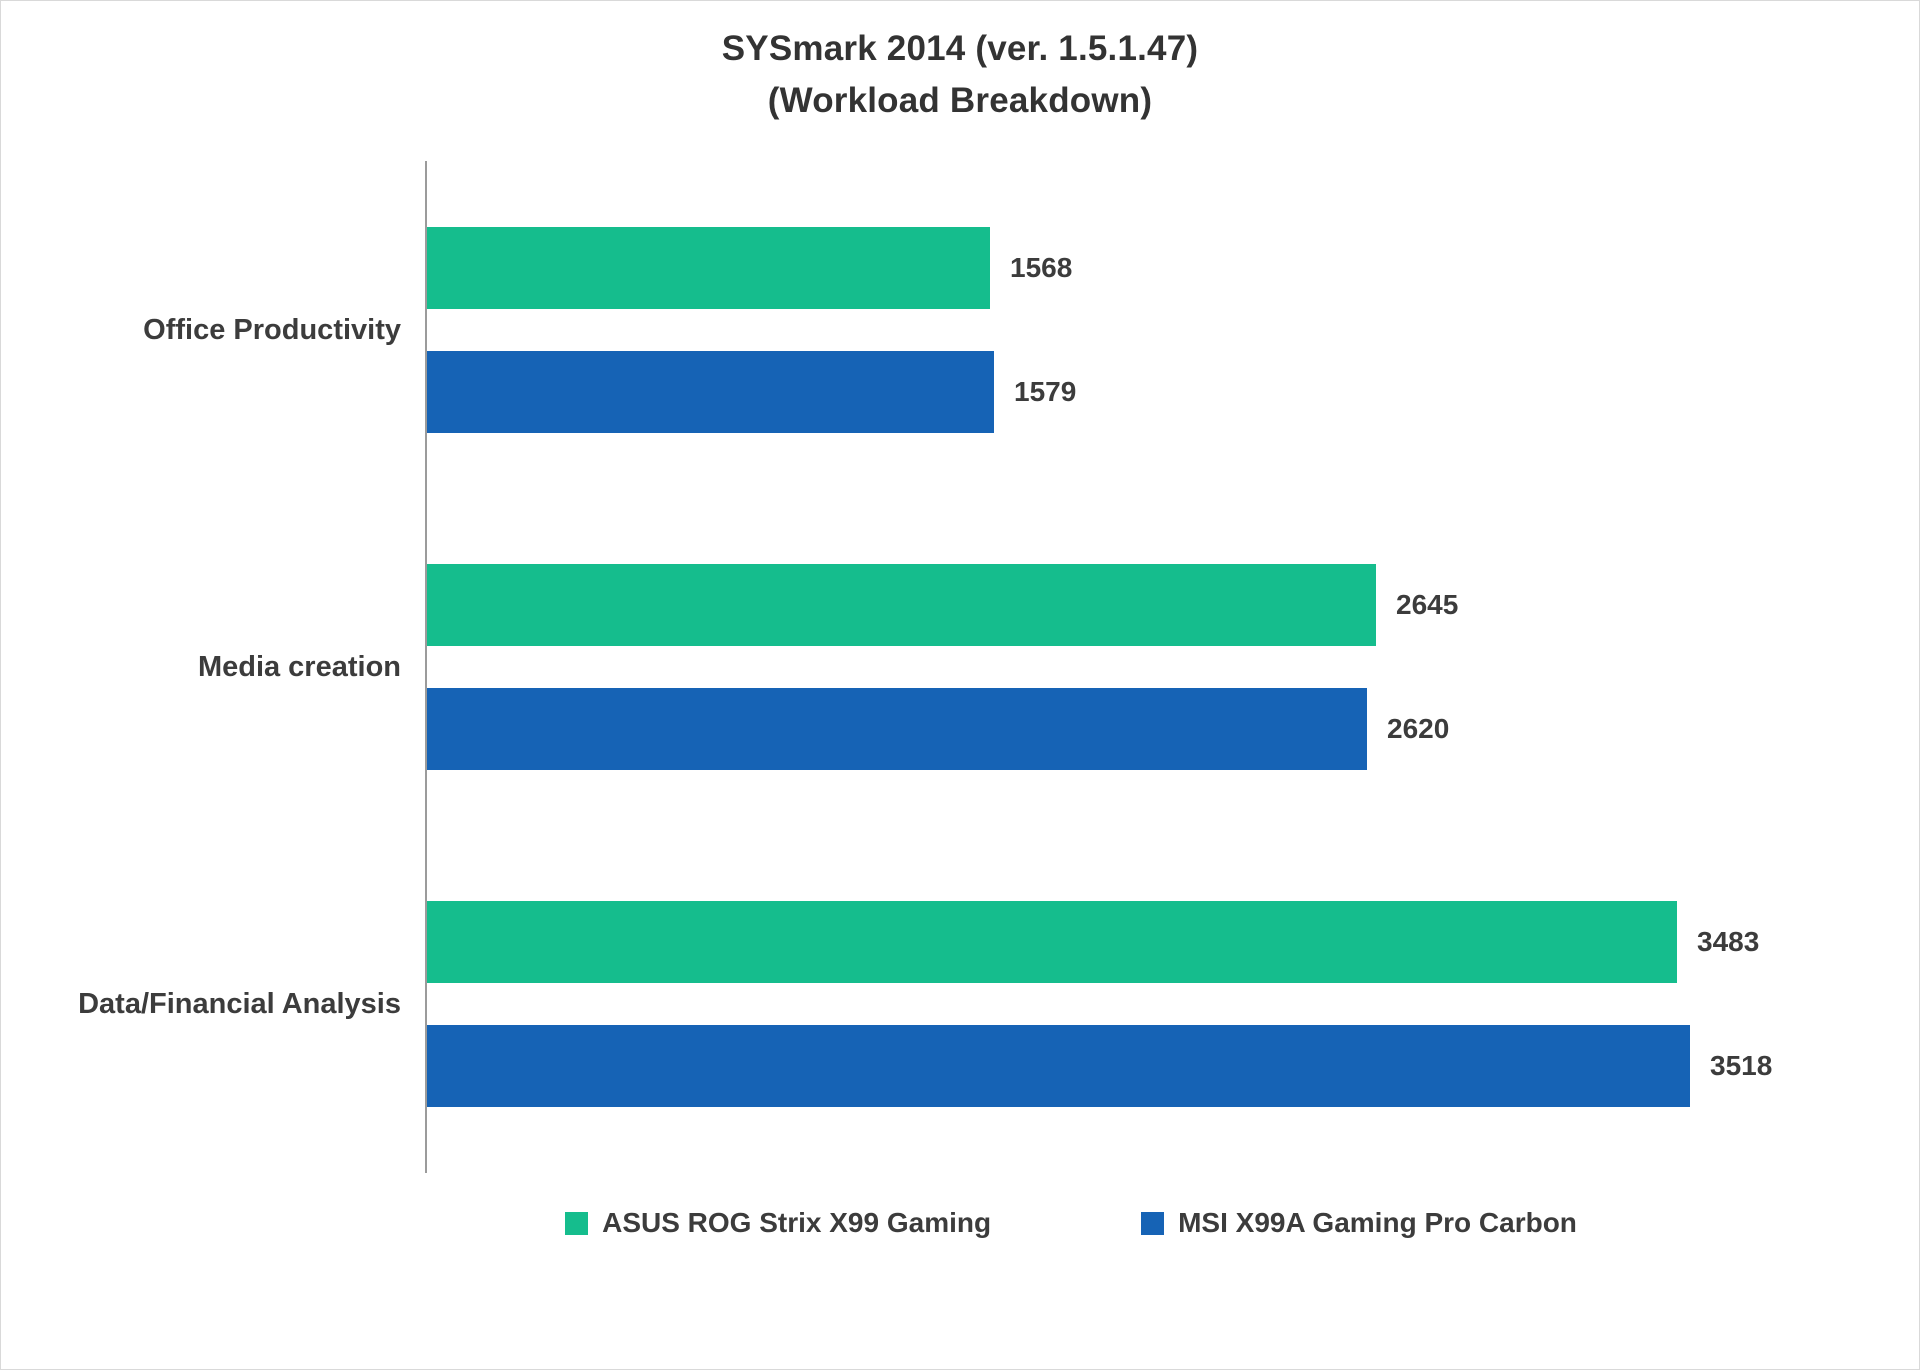  What do you see at coordinates (1418, 728) in the screenshot?
I see `bar-value-label: 2620` at bounding box center [1418, 728].